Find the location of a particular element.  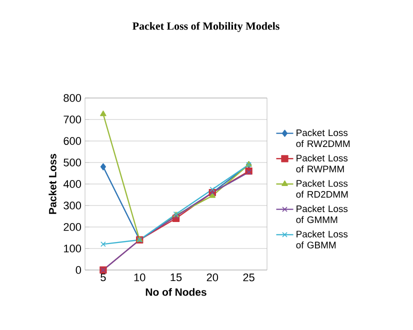

y-tick-label: 200 is located at coordinates (73, 227).